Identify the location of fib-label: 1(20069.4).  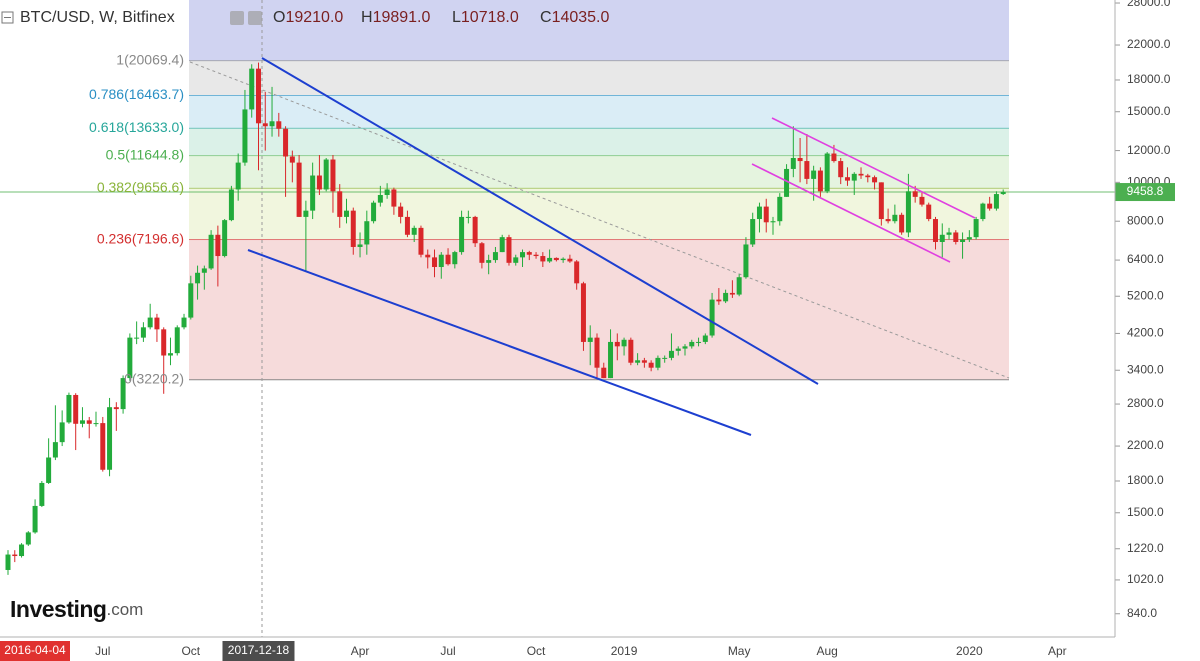
(150, 60).